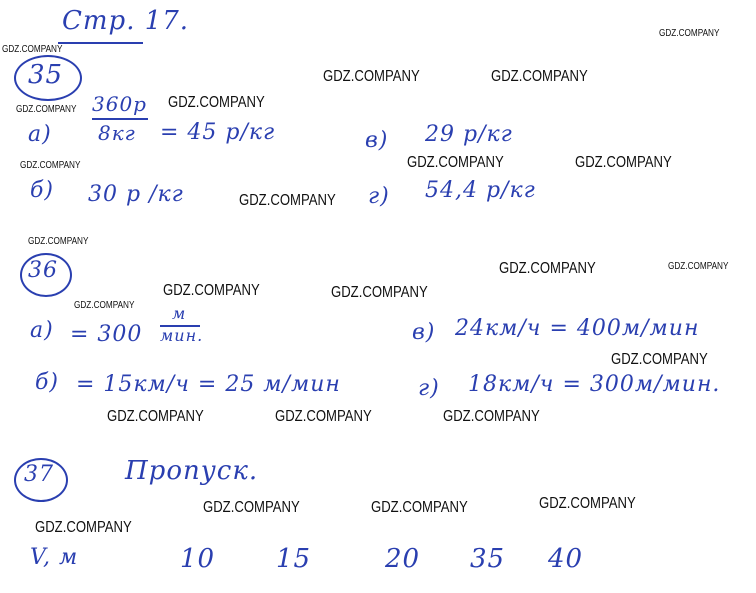 This screenshot has height=593, width=756. Describe the element at coordinates (179, 313) in the screenshot. I see `unit-numerator: м` at that location.